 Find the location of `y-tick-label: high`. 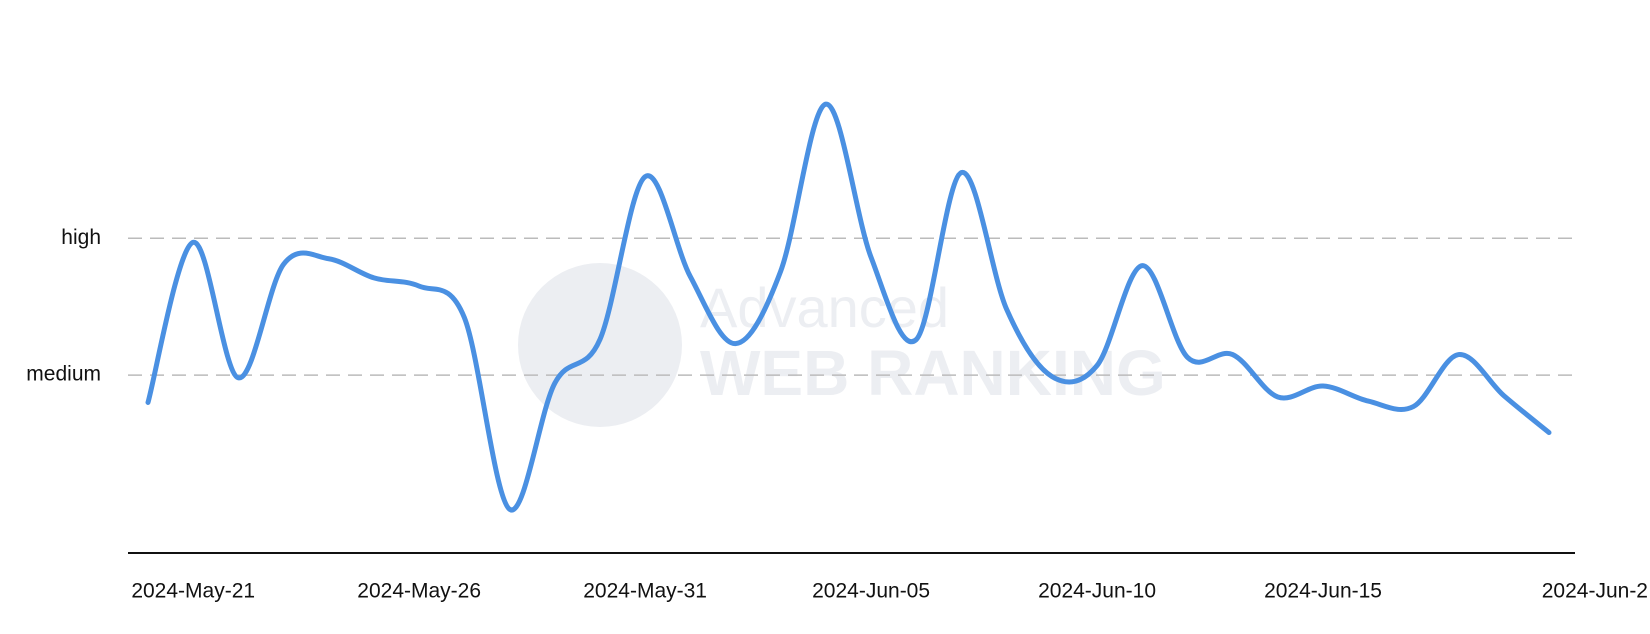

y-tick-label: high is located at coordinates (81, 237).